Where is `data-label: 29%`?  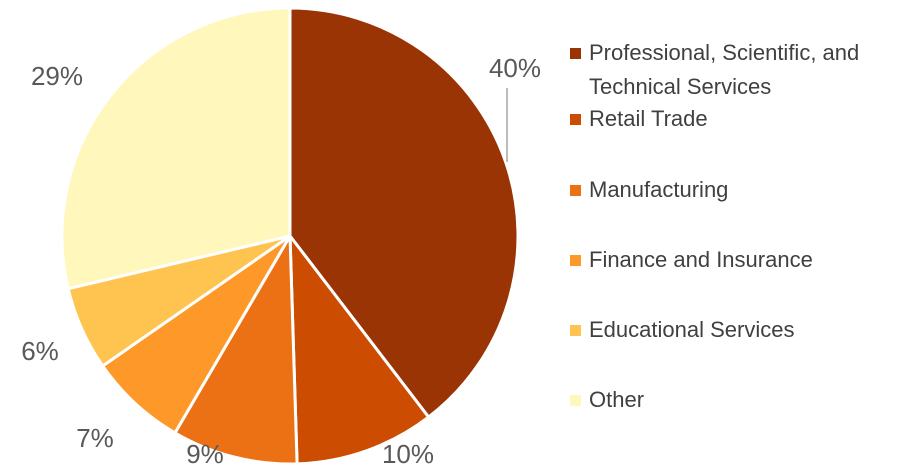
data-label: 29% is located at coordinates (57, 76).